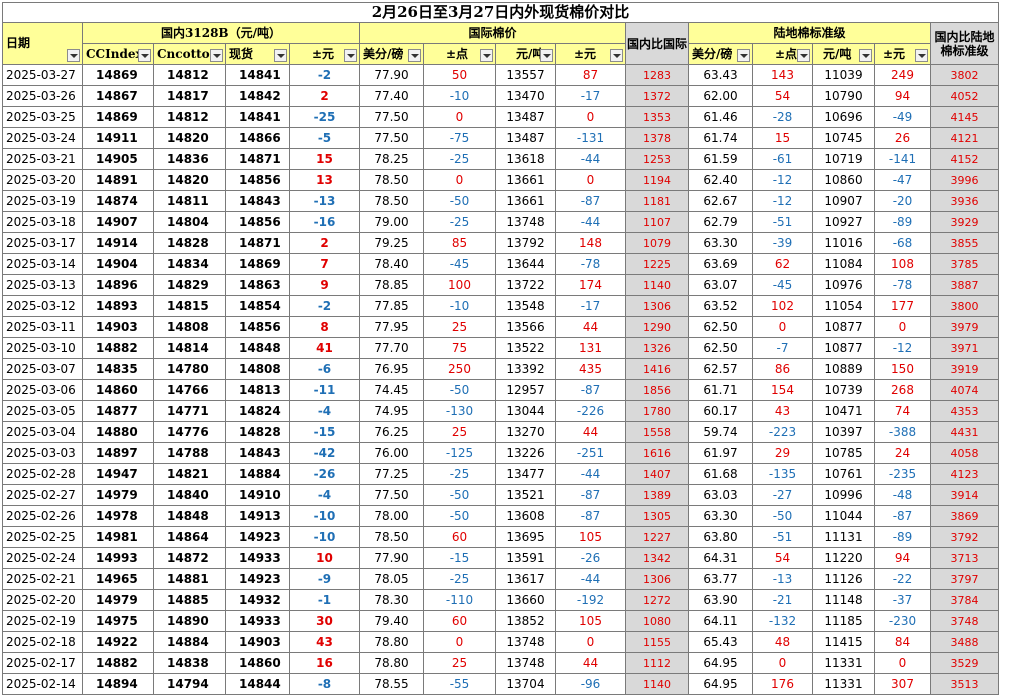  What do you see at coordinates (257, 411) in the screenshot?
I see `spot-cell: 14824` at bounding box center [257, 411].